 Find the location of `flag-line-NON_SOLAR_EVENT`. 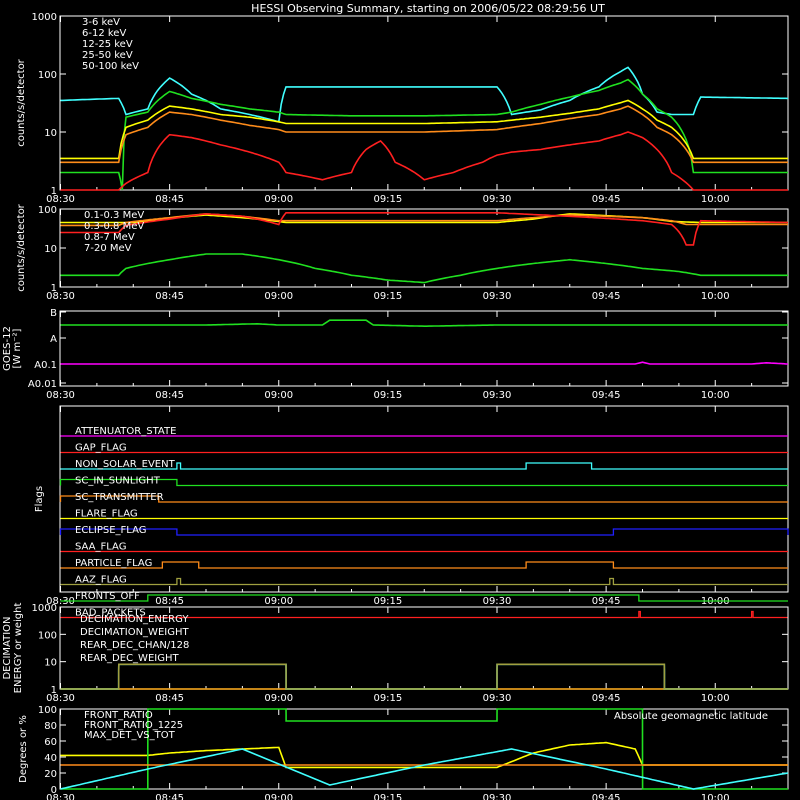

flag-line-NON_SOLAR_EVENT is located at coordinates (424, 466).